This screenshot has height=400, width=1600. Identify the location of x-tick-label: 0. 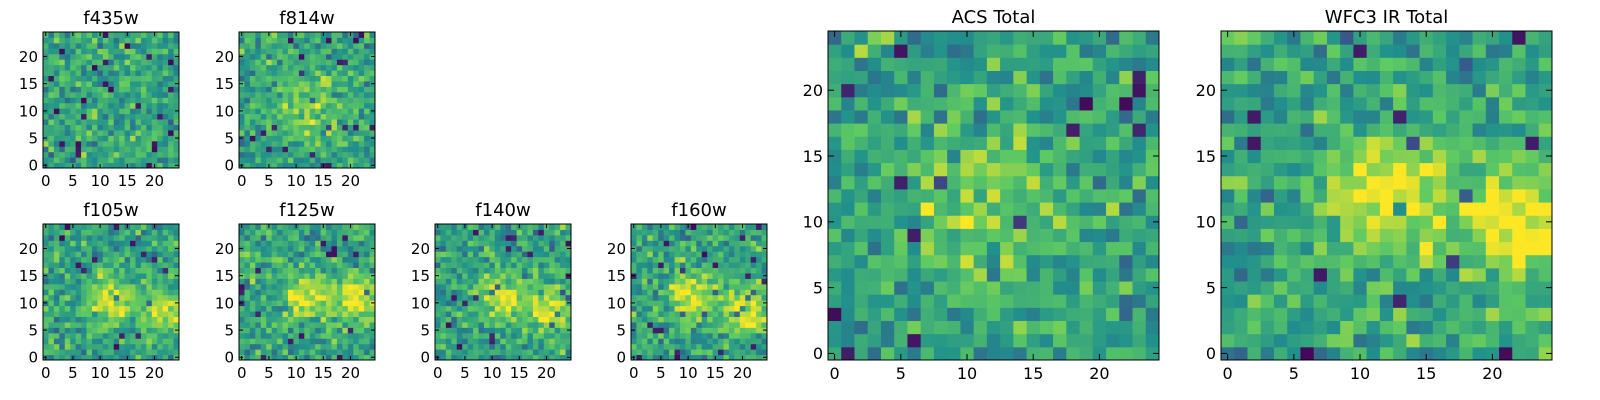
(46, 181).